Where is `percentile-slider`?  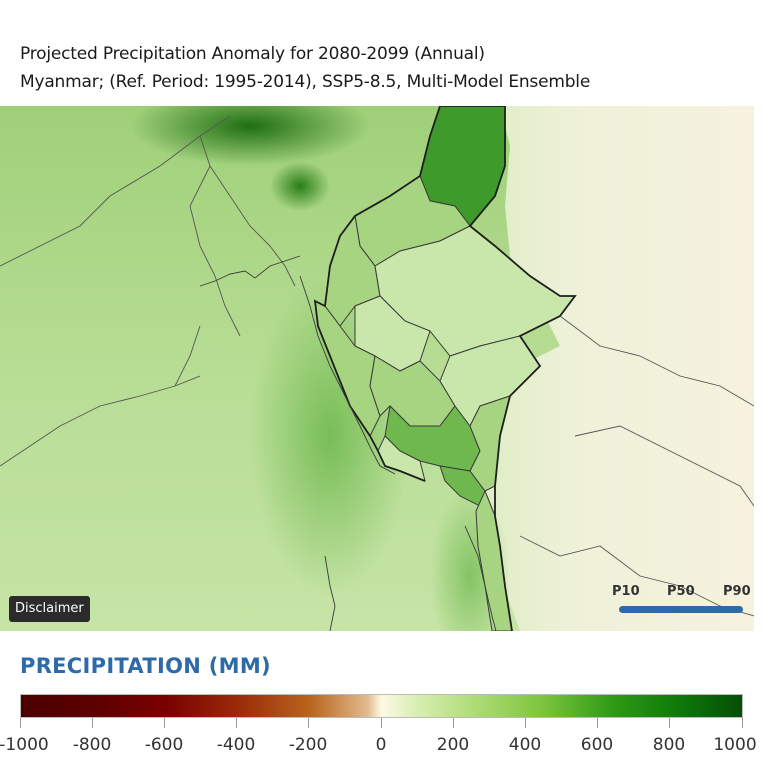
percentile-slider is located at coordinates (681, 609).